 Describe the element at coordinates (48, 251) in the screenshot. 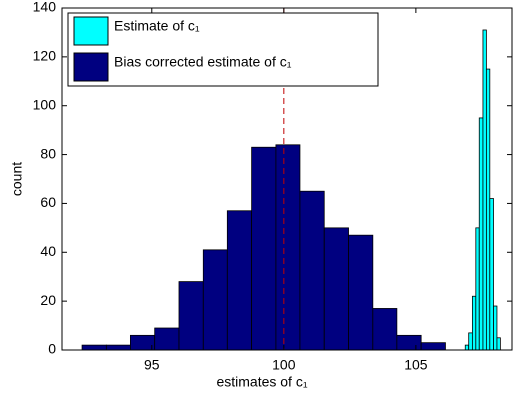

I see `y-tick-label: 40` at that location.